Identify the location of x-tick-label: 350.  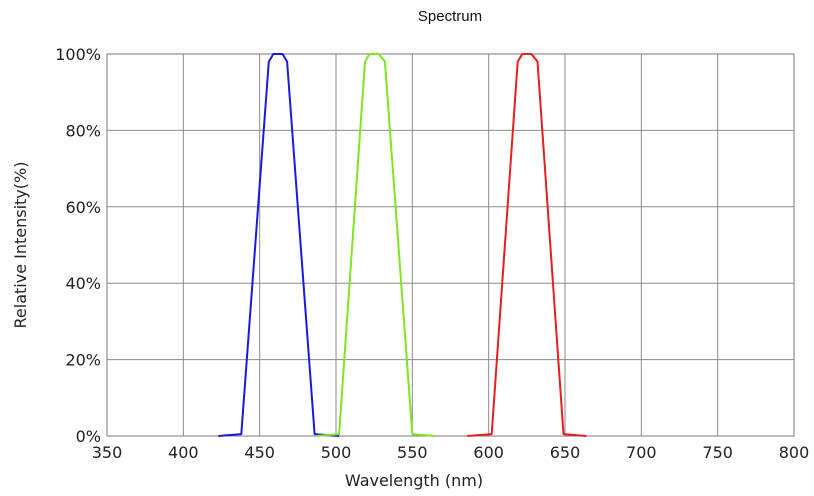
(107, 452).